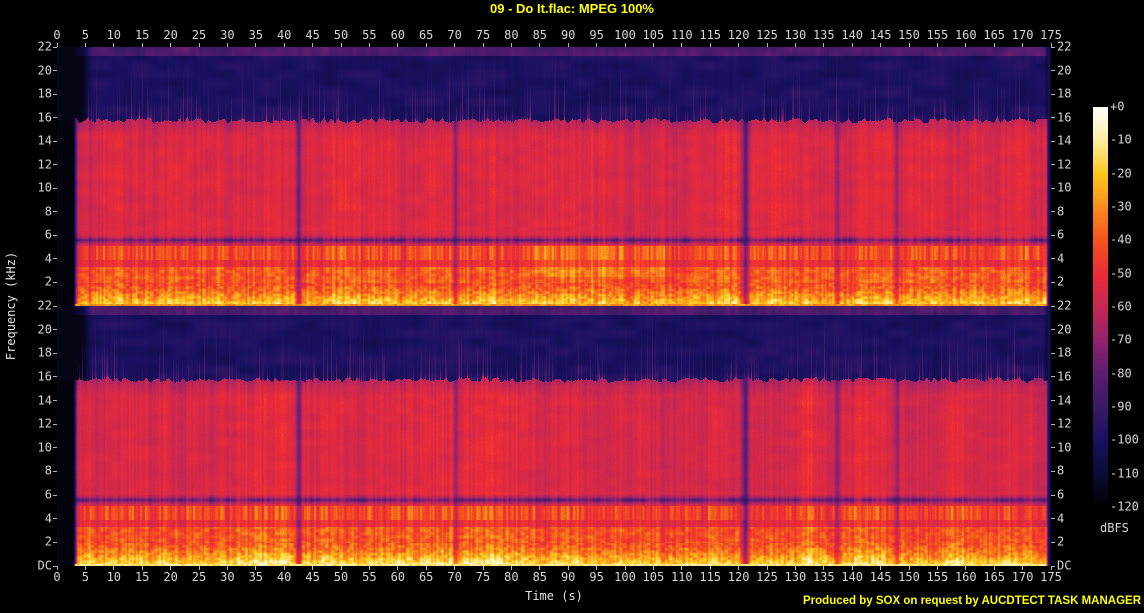  Describe the element at coordinates (57, 35) in the screenshot. I see `time-tick-label: 0` at that location.